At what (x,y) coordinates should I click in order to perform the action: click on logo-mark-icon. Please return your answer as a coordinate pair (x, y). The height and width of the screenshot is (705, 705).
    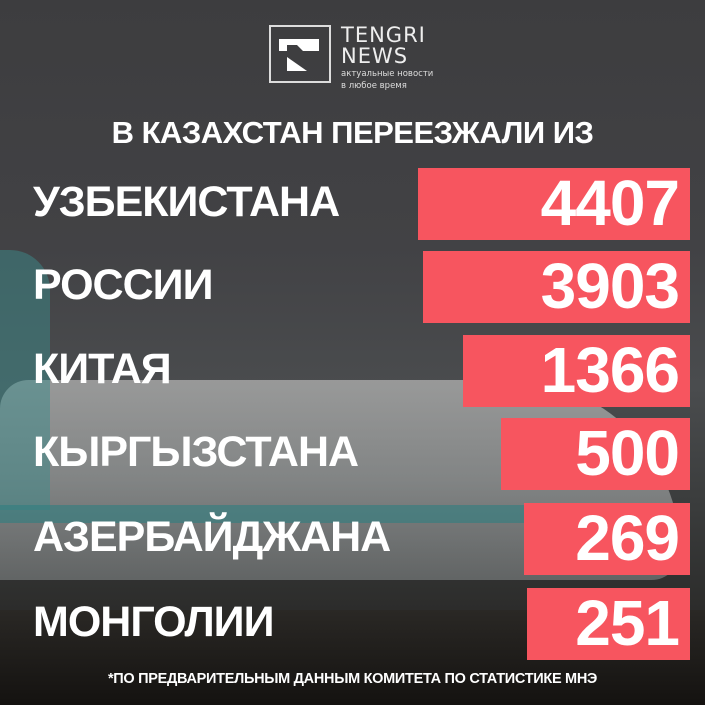
    Looking at the image, I should click on (300, 54).